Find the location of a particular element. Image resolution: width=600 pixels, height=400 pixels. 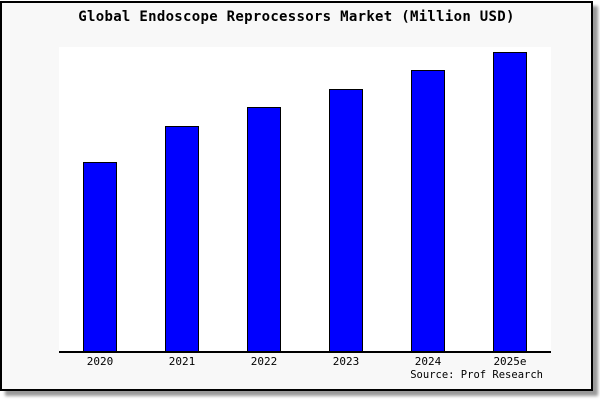

x-tick-label-2023: 2023 is located at coordinates (346, 361).